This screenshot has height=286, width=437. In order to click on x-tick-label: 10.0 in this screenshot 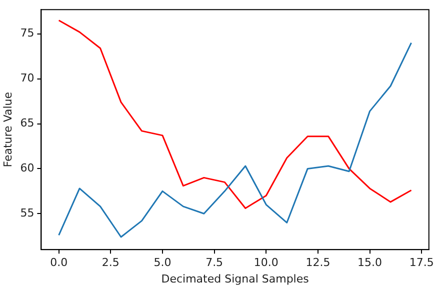, I will do `click(266, 263)`.